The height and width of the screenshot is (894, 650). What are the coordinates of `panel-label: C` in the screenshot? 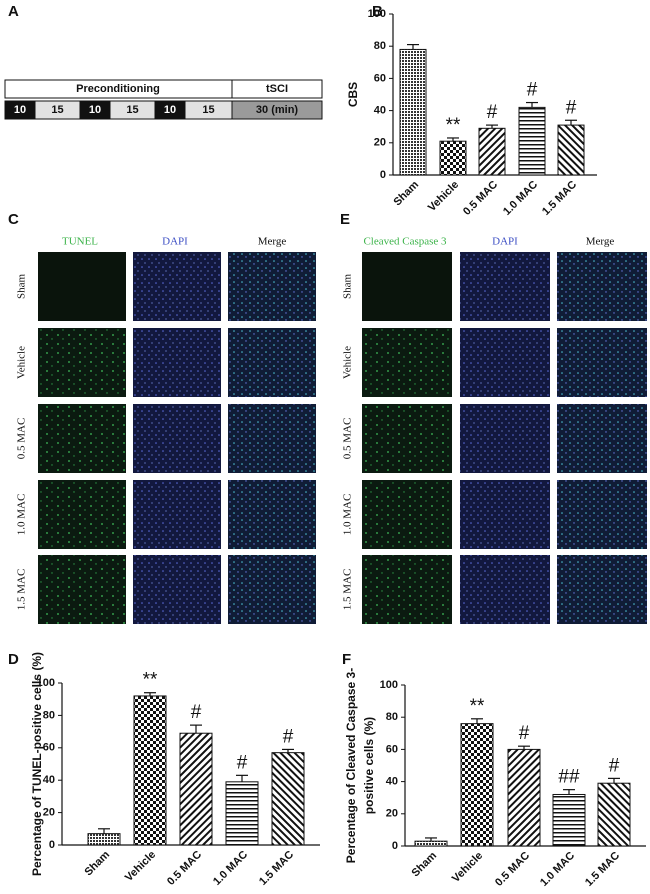 It's located at (13, 219).